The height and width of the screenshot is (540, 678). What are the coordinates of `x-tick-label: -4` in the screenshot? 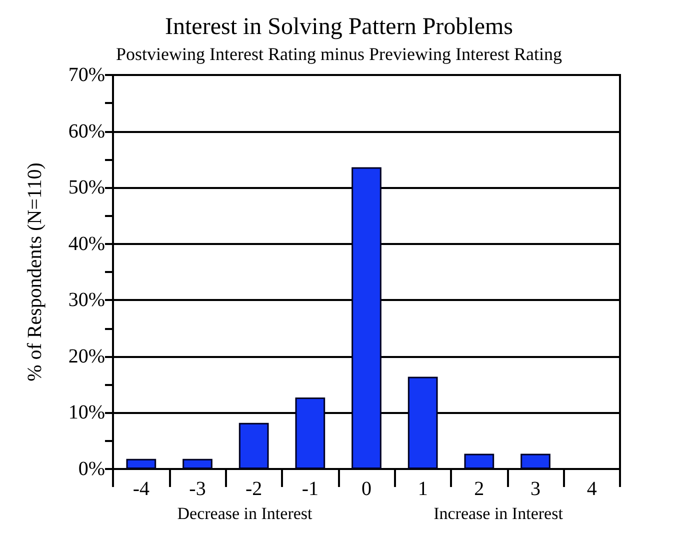 It's located at (141, 489).